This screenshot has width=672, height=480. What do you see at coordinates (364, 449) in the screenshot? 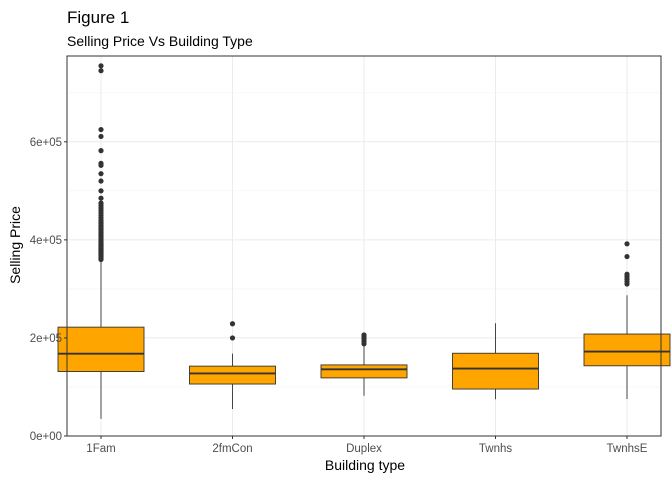
I see `x-tick-label: Duplex` at bounding box center [364, 449].